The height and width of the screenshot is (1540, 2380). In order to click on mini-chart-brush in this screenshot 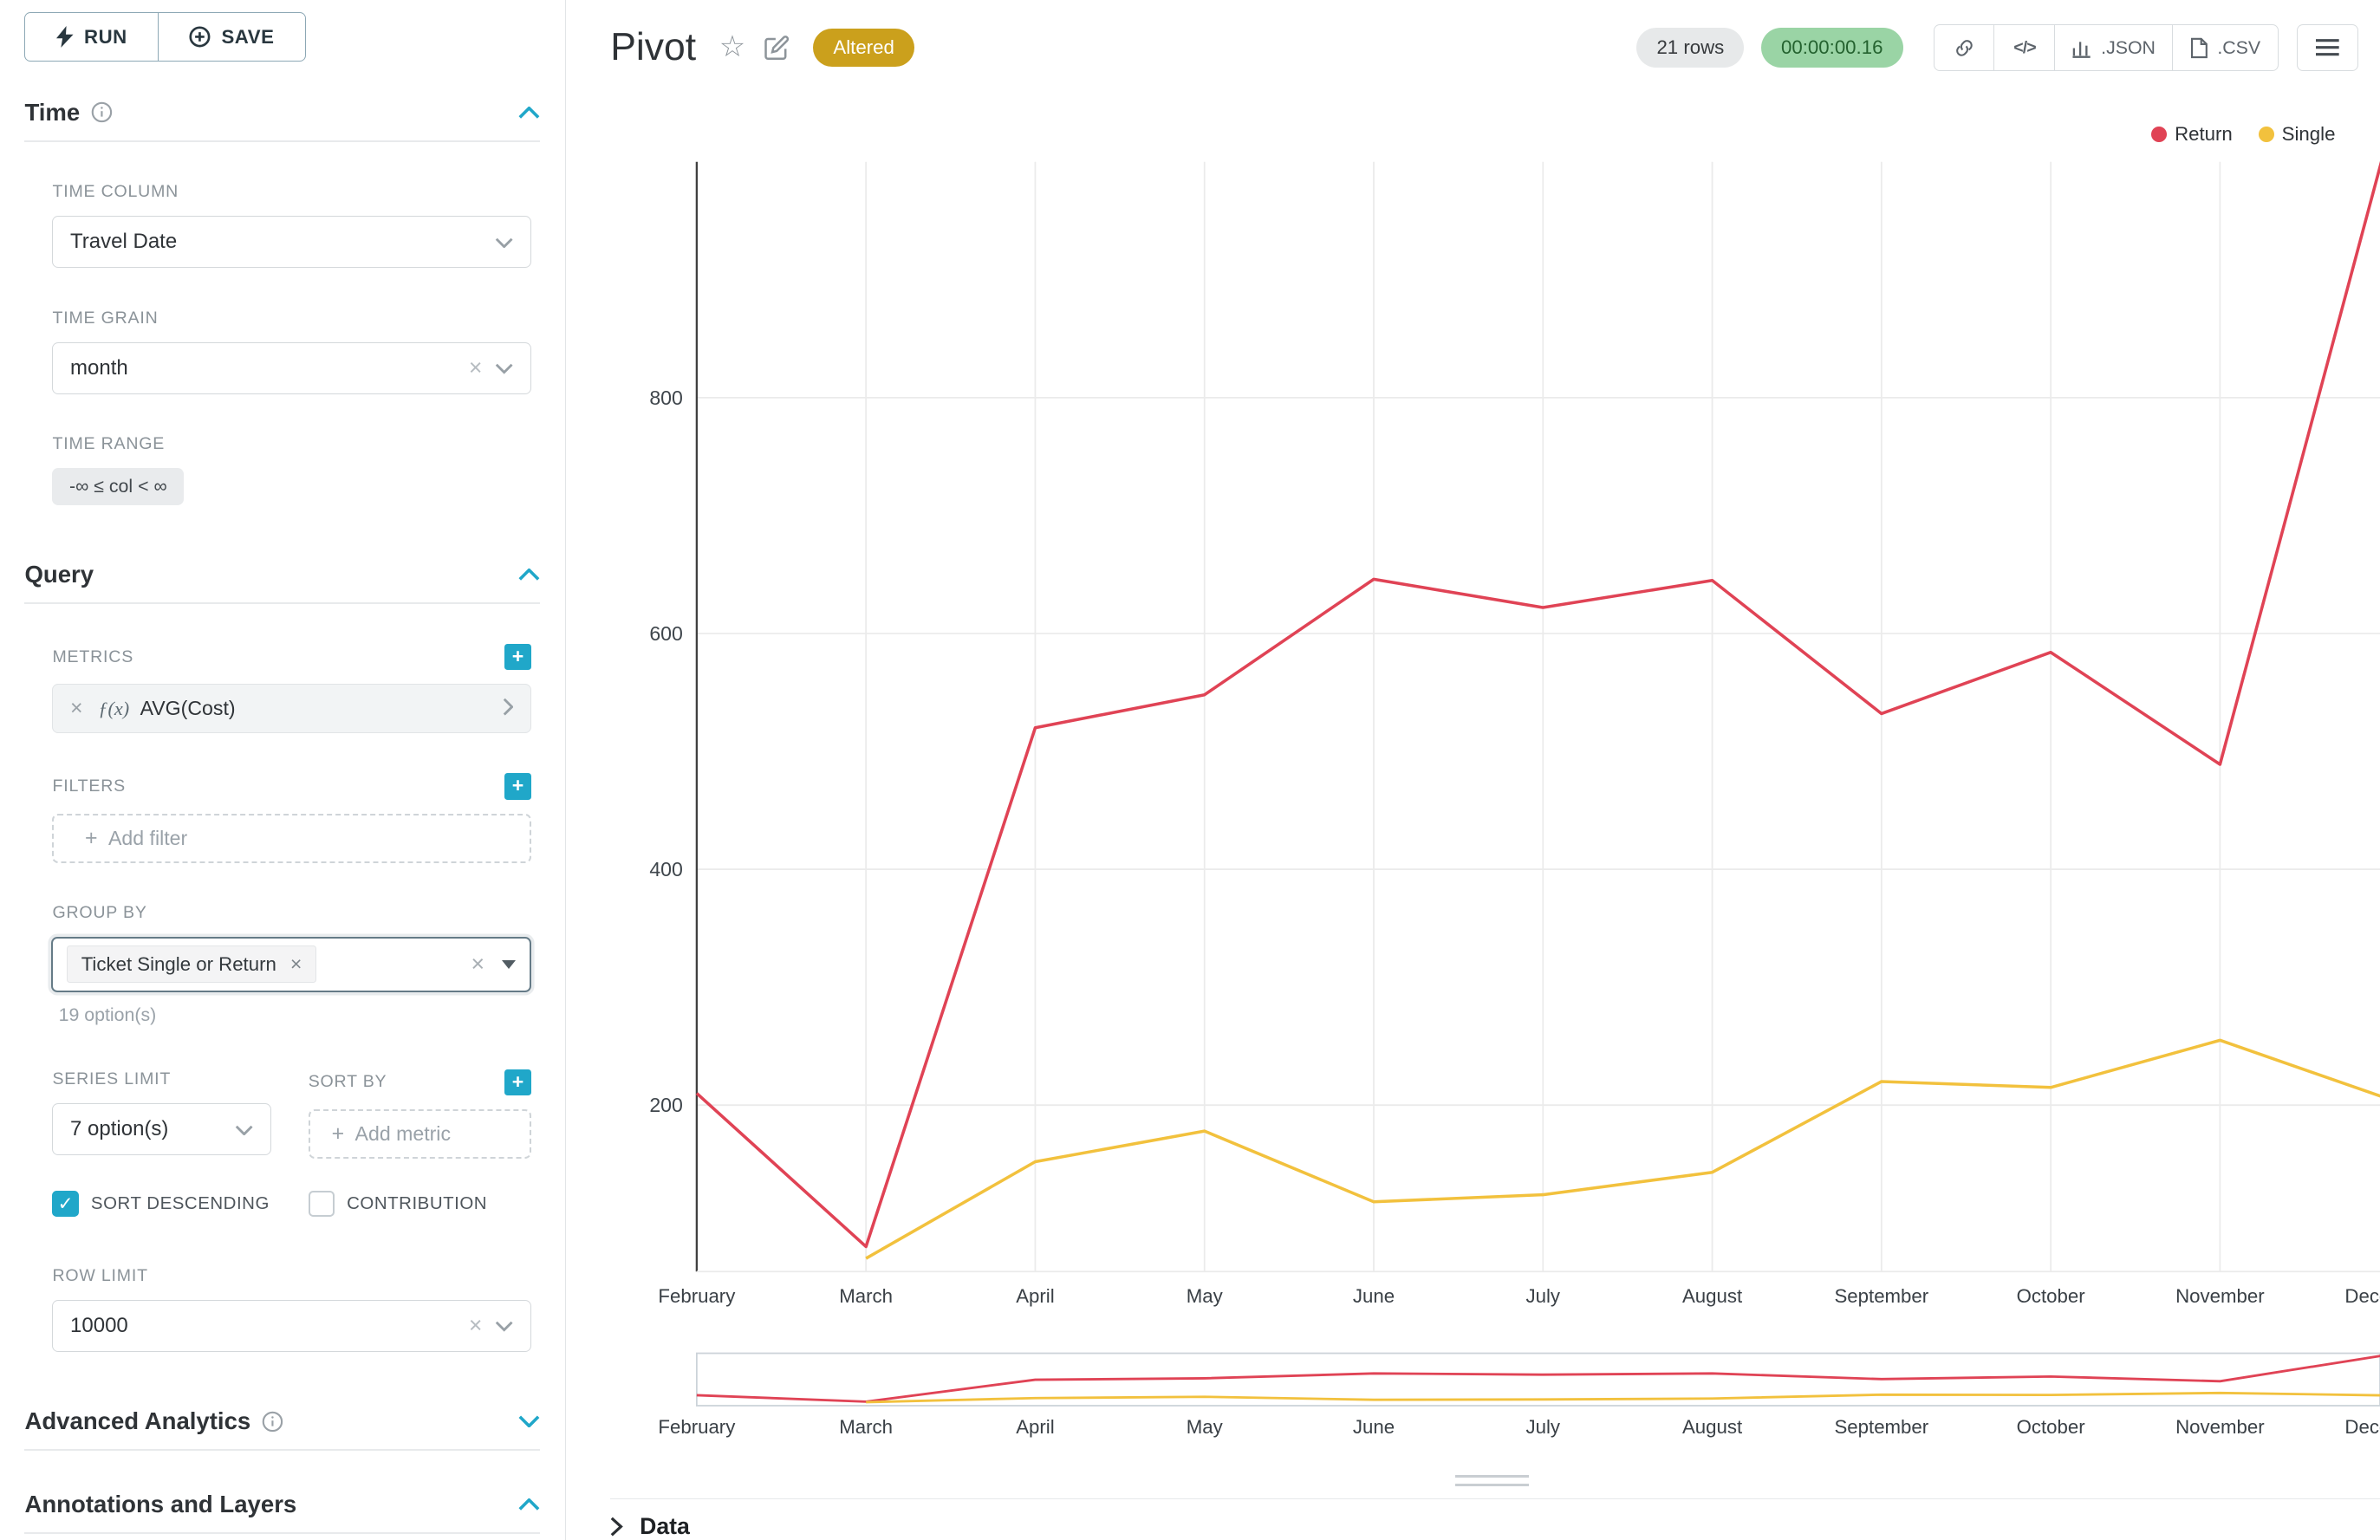, I will do `click(1538, 1380)`.